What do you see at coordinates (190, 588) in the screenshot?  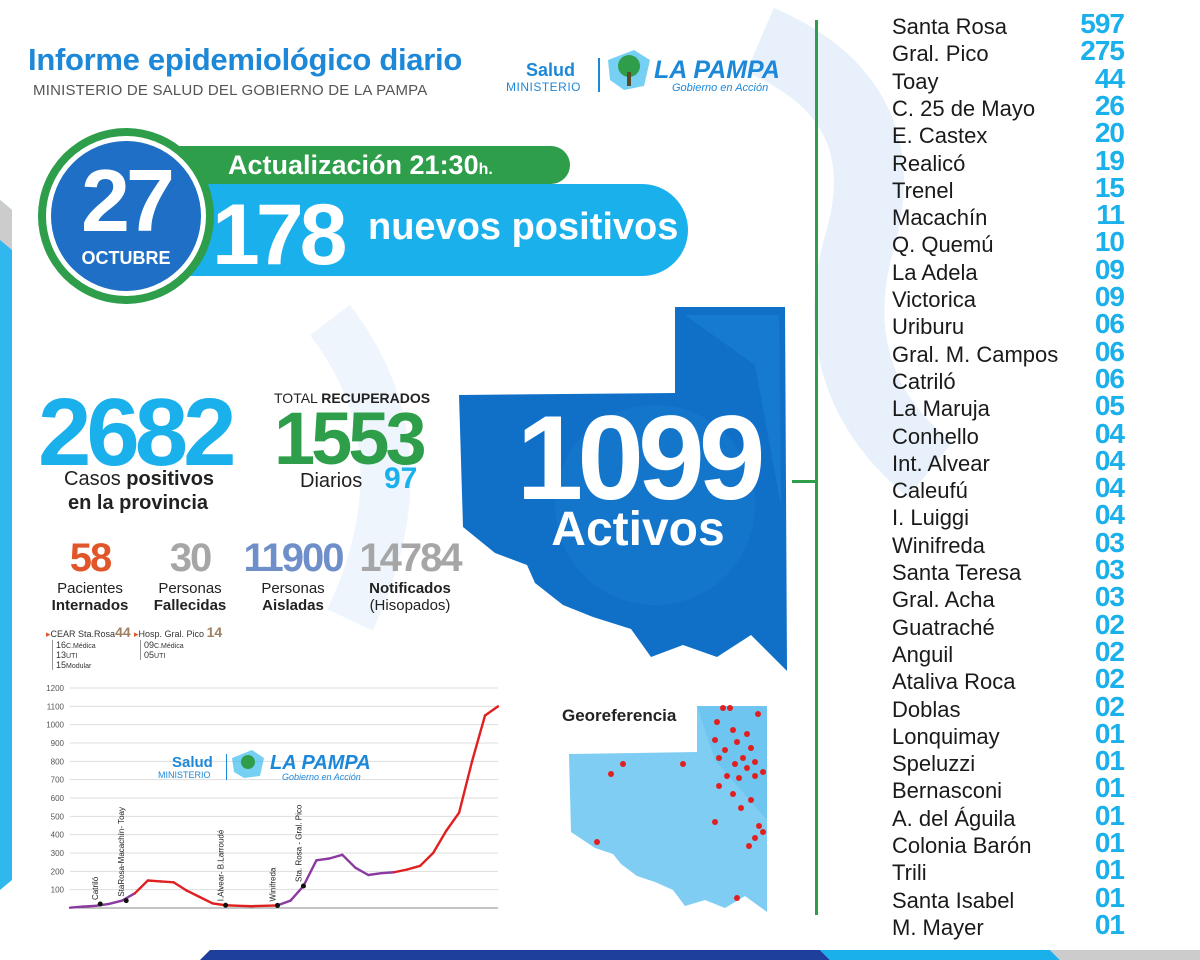 I see `stat-label: Personas` at bounding box center [190, 588].